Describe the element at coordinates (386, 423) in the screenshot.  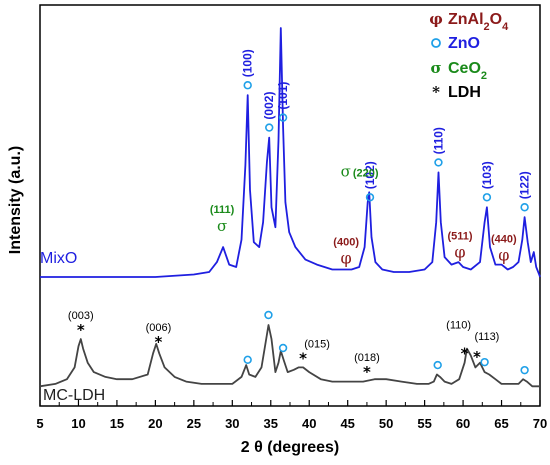
I see `x-tick-label-50: 50` at that location.